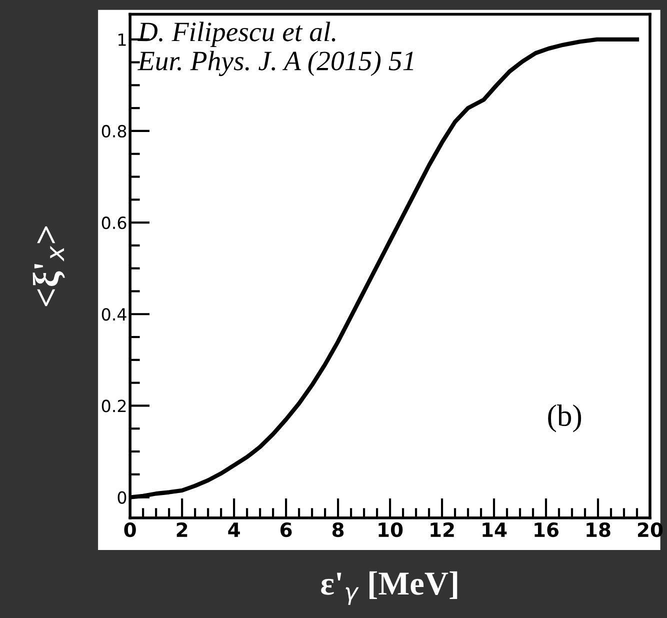  I want to click on x-tick-label: 18, so click(598, 530).